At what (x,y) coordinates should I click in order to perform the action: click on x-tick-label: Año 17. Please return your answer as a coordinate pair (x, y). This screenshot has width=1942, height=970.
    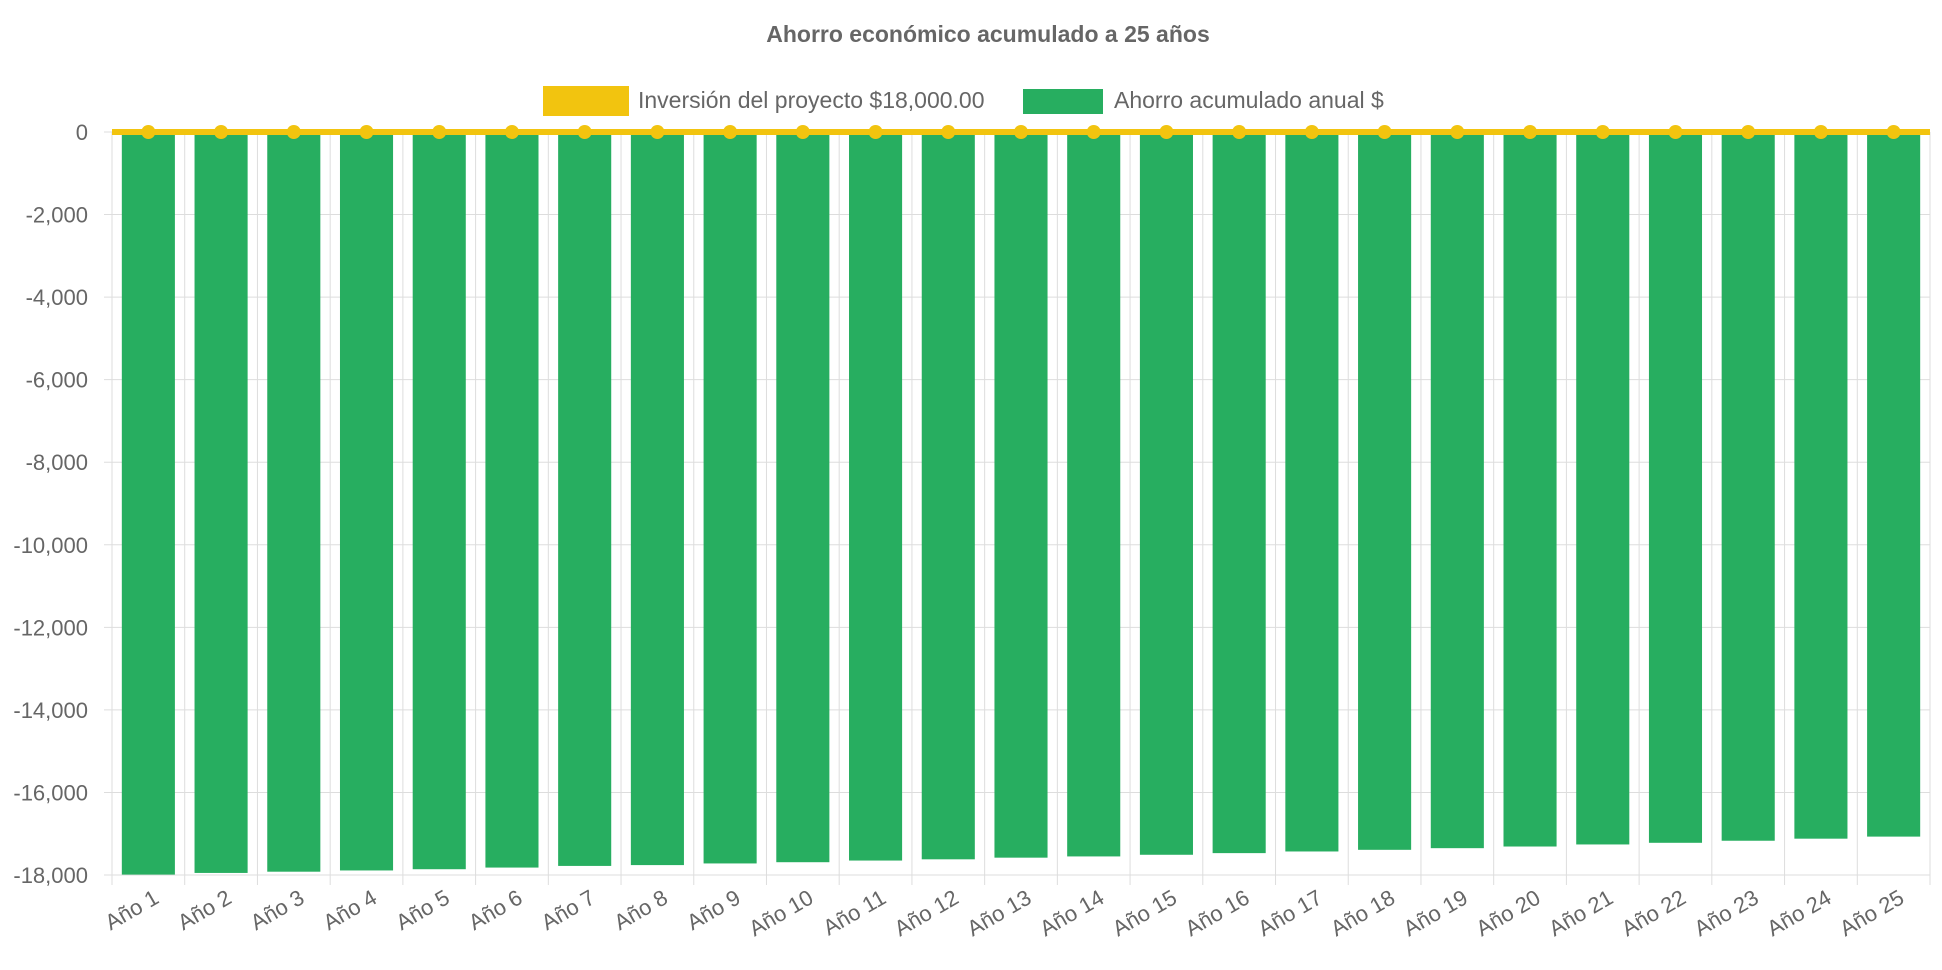
    Looking at the image, I should click on (1289, 913).